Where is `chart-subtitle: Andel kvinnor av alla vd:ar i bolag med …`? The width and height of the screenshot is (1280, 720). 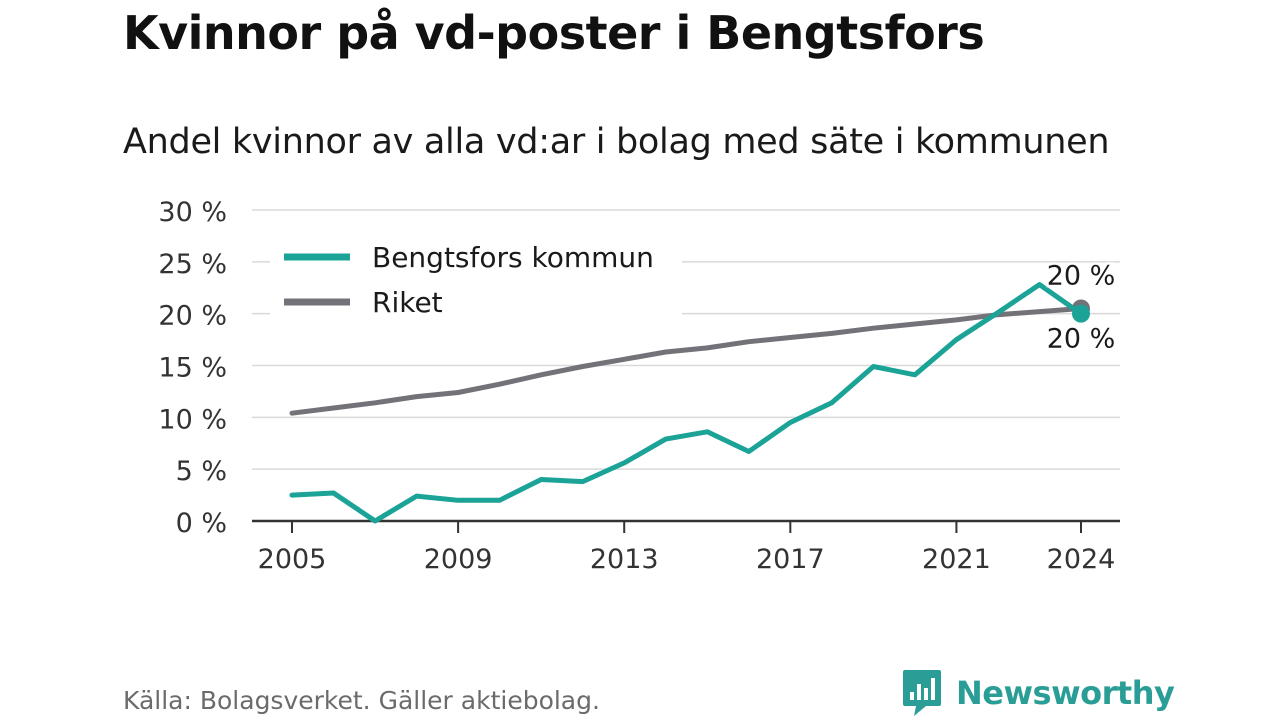 chart-subtitle: Andel kvinnor av alla vd:ar i bolag med … is located at coordinates (616, 142).